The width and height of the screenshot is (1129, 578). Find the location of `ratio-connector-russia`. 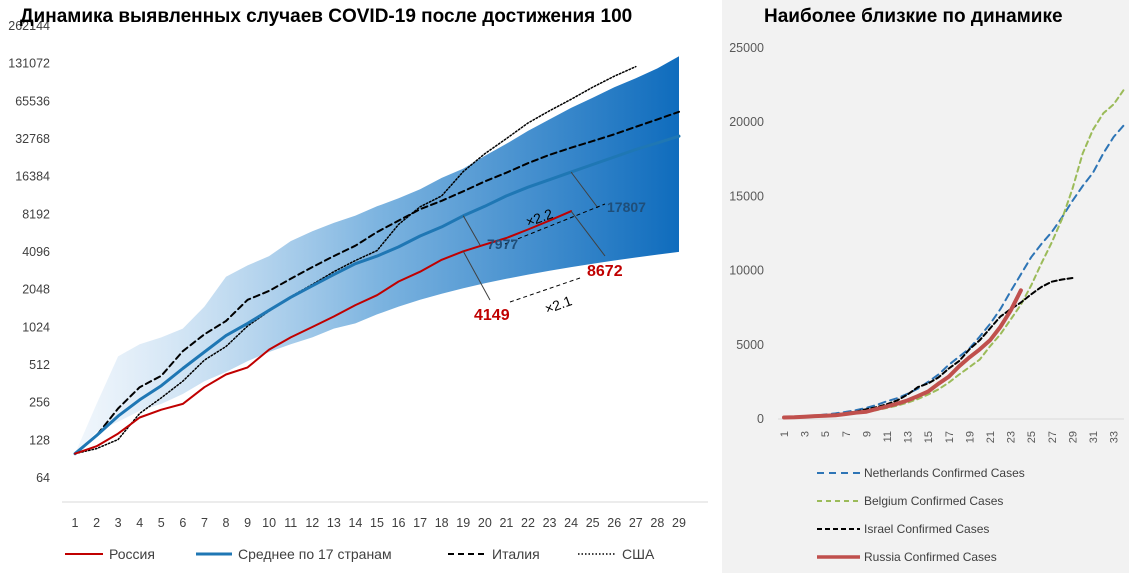

ratio-connector-russia is located at coordinates (545, 290).